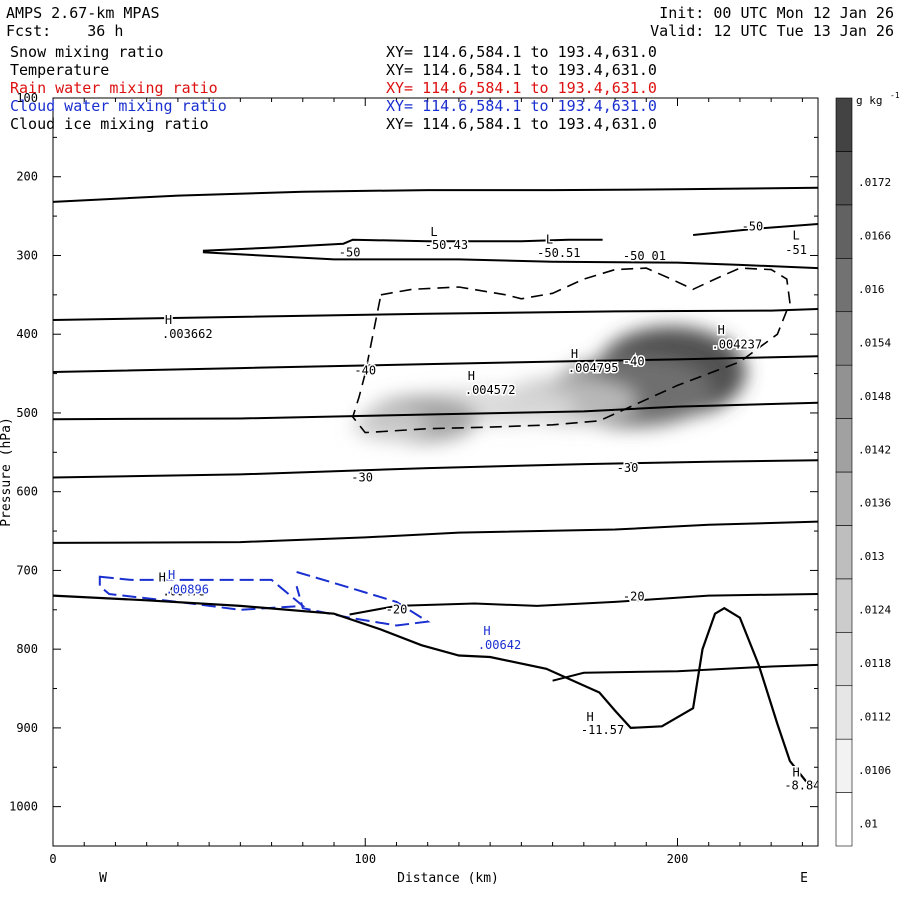  I want to click on colorbar-label: .0166, so click(874, 236).